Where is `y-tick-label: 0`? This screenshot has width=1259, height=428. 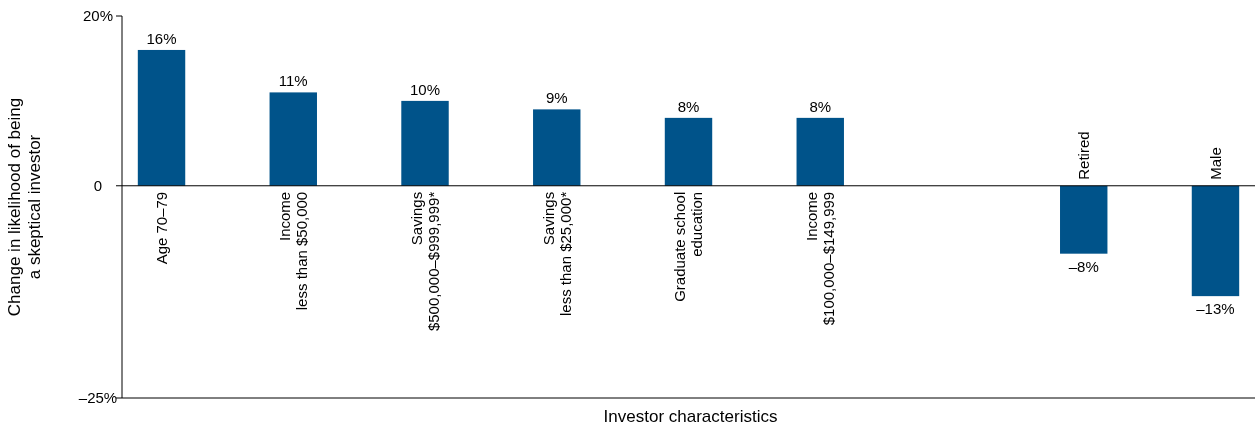
y-tick-label: 0 is located at coordinates (98, 186).